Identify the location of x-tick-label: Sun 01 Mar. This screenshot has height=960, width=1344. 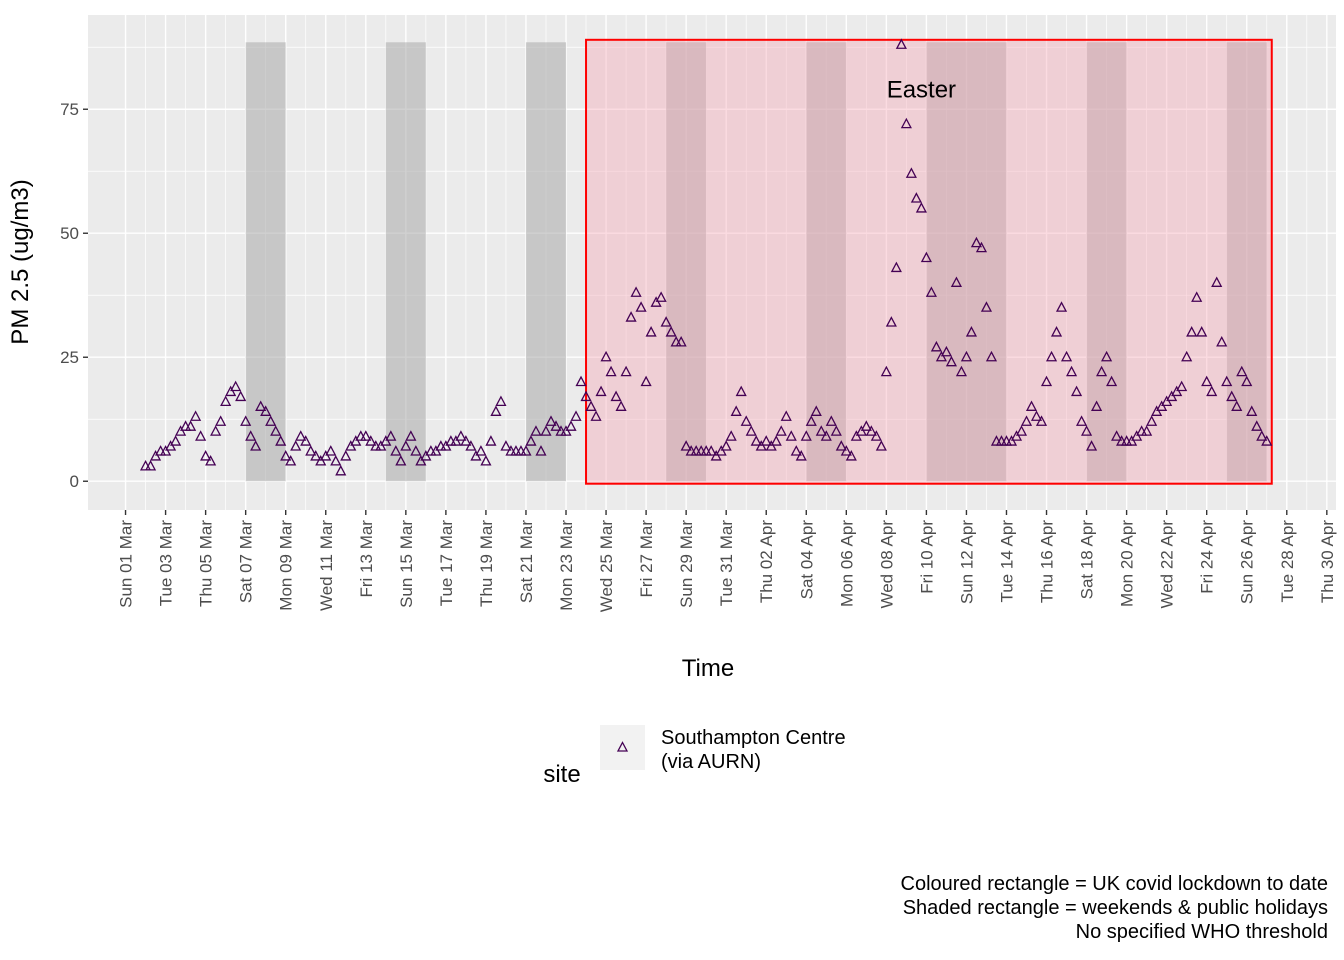
(126, 564).